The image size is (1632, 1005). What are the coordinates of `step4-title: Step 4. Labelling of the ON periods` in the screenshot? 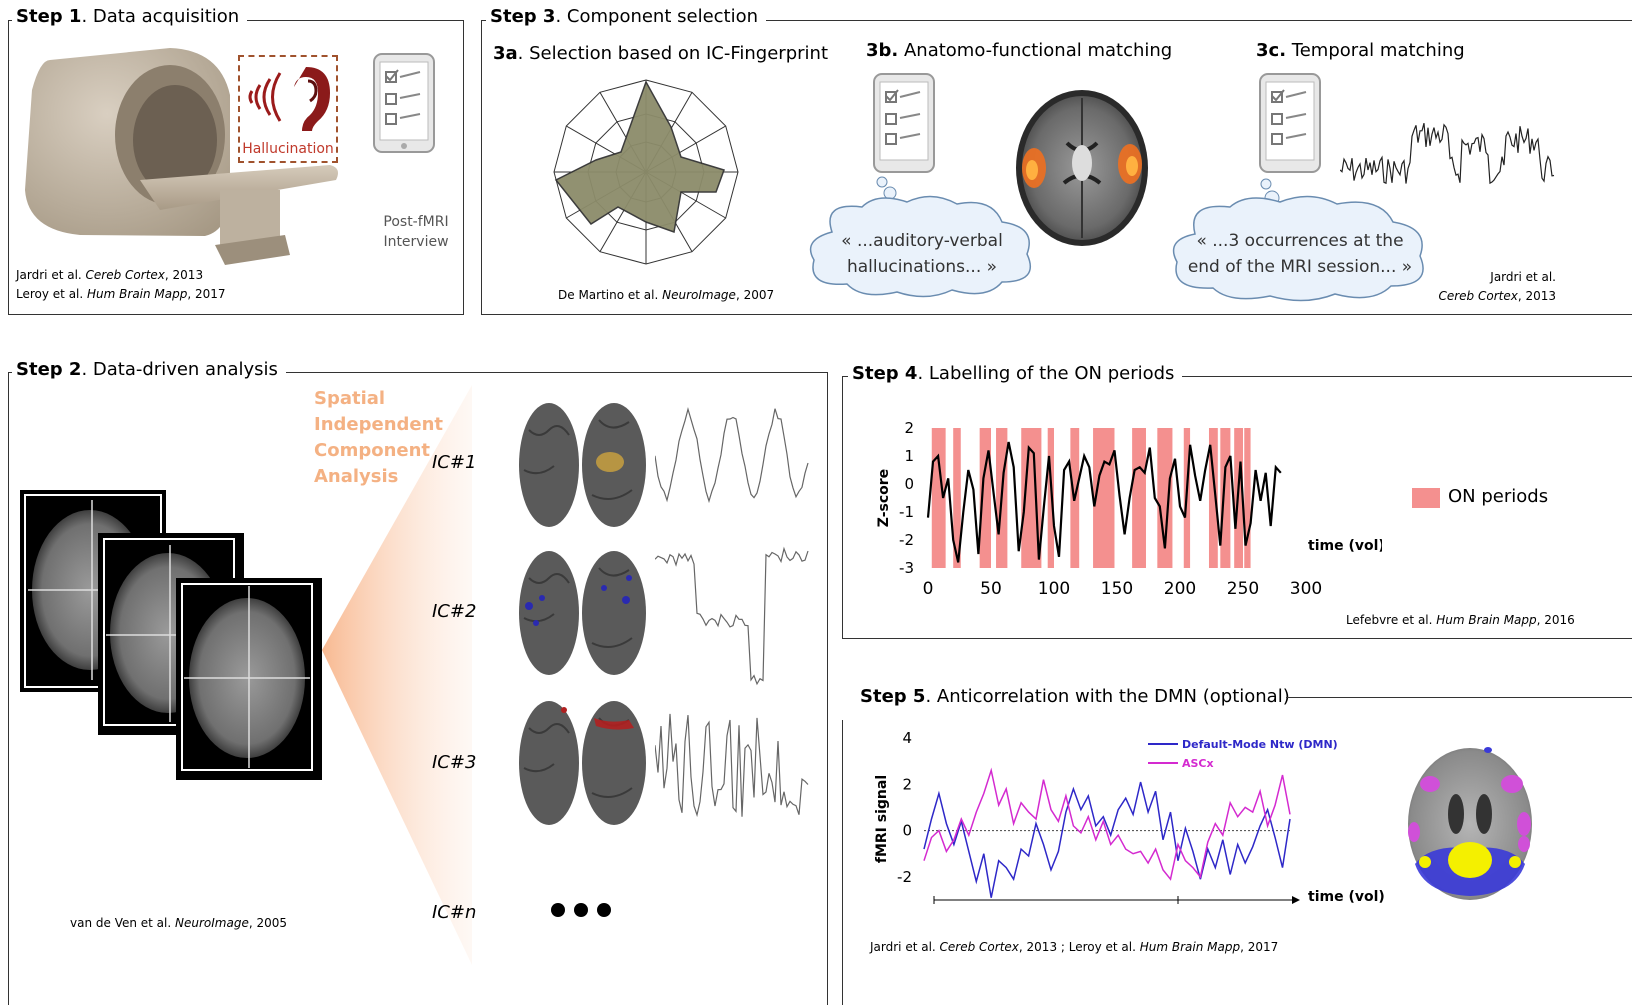 It's located at (1015, 373).